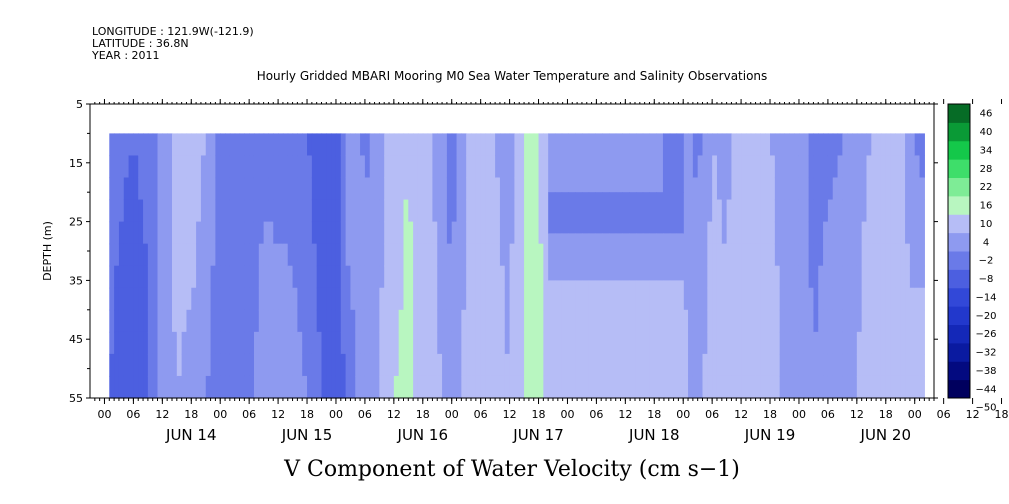 The height and width of the screenshot is (504, 1009). I want to click on colorbar-label: −20, so click(985, 316).